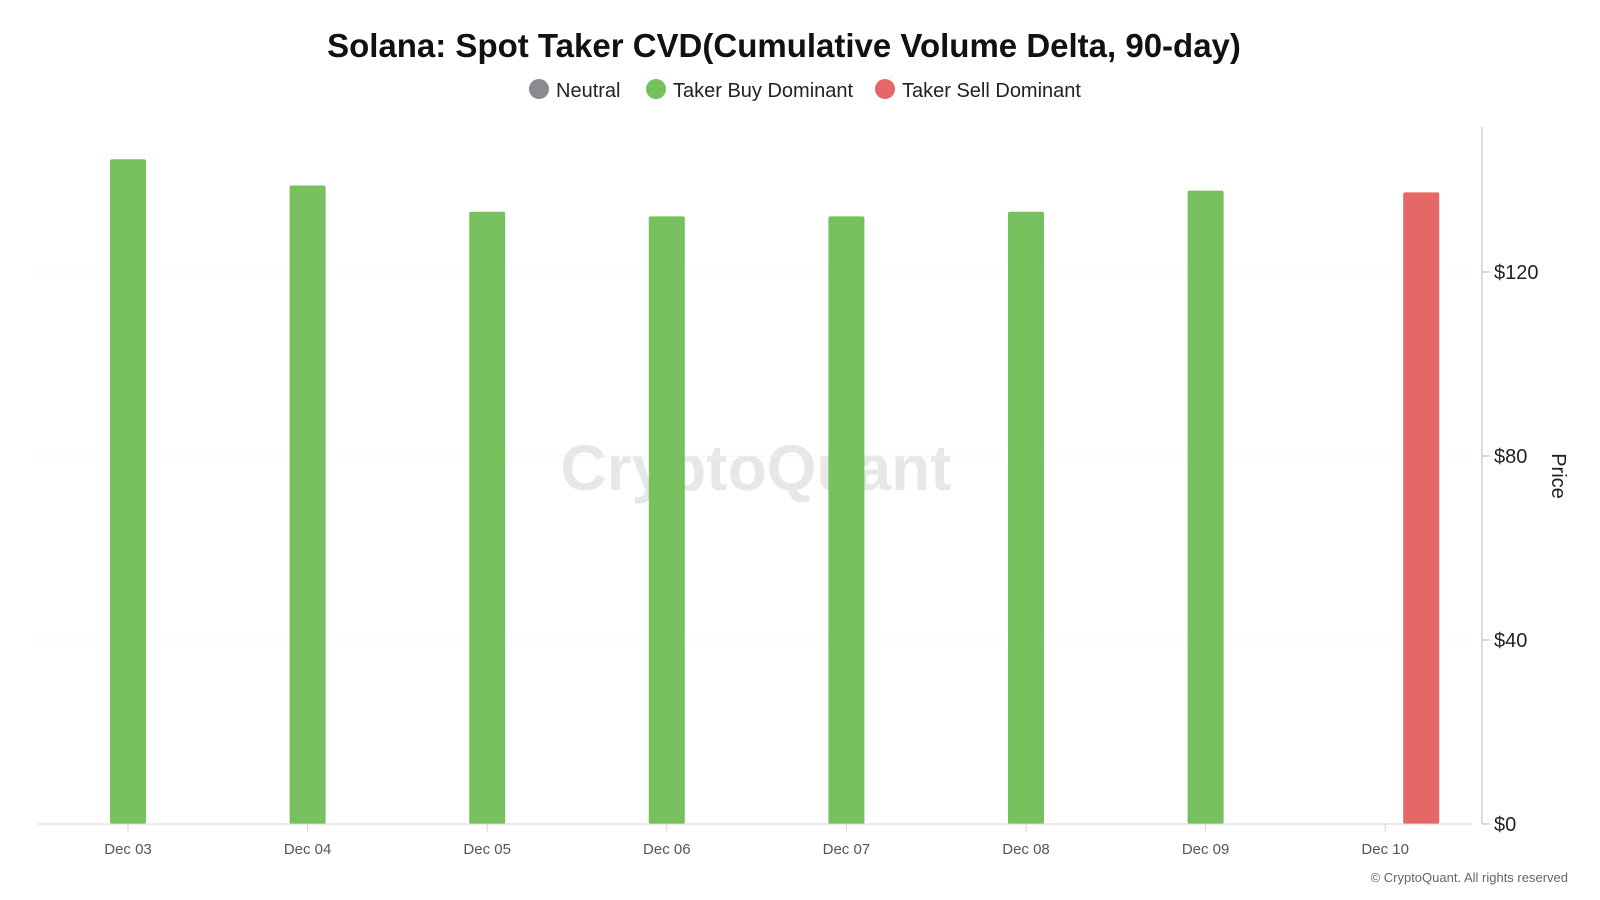  Describe the element at coordinates (1510, 549) in the screenshot. I see `y-axis-ticks: $0 $40 $80 $120` at that location.